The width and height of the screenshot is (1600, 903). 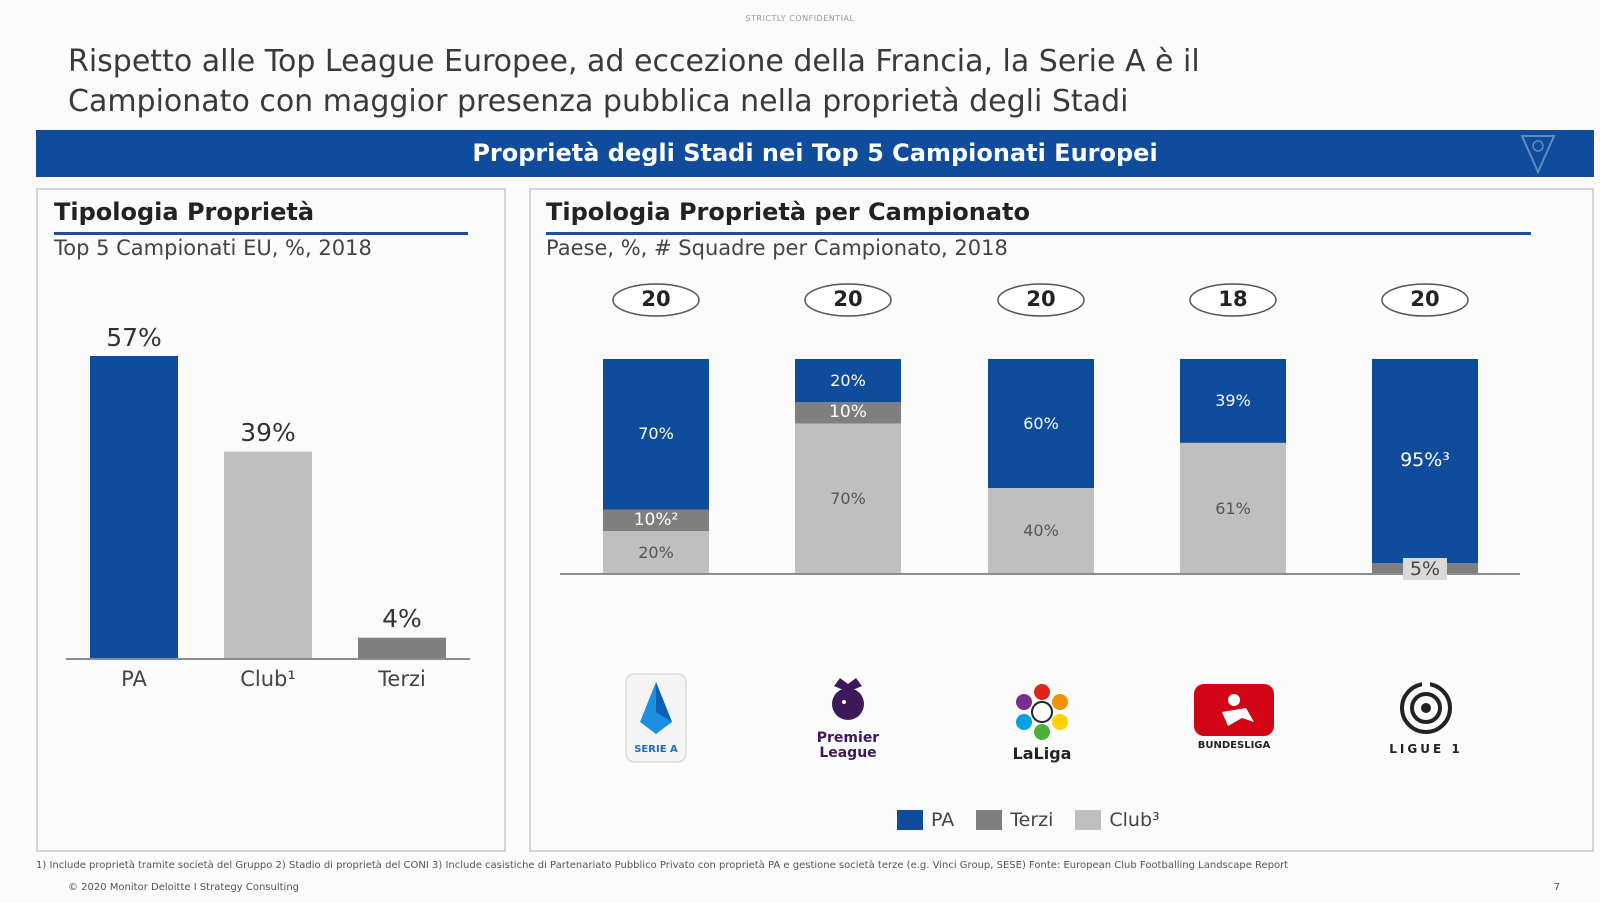 I want to click on watermark-shield-icon, so click(x=1538, y=155).